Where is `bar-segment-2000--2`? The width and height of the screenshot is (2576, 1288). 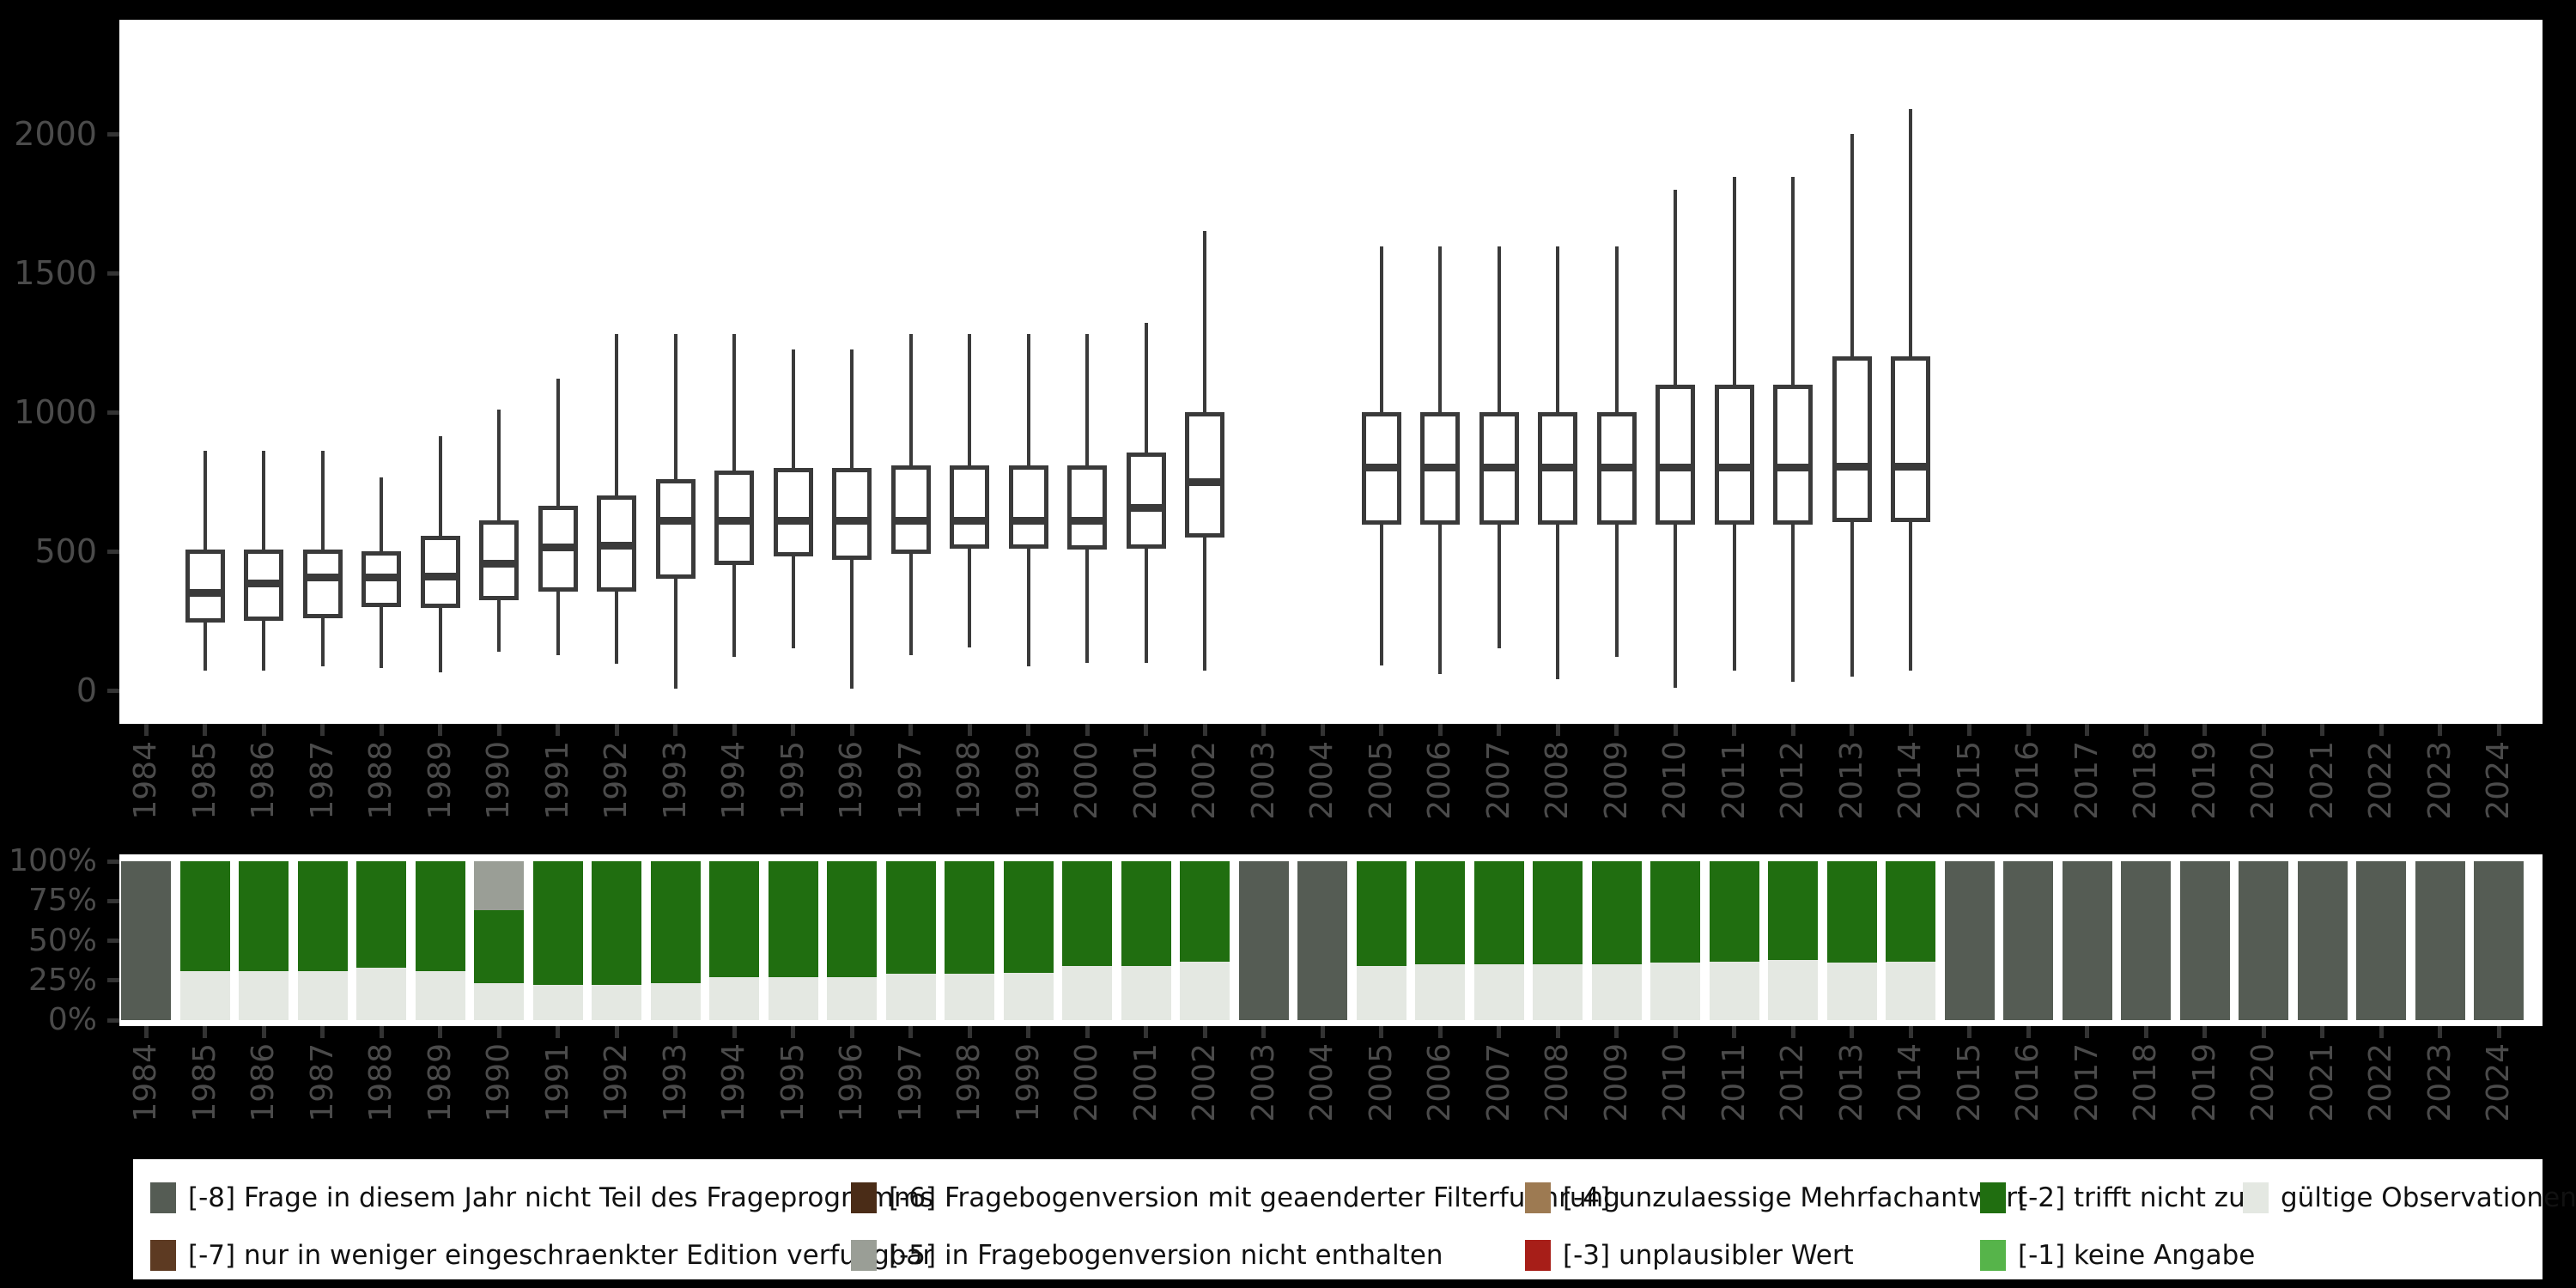 bar-segment-2000--2 is located at coordinates (1087, 914).